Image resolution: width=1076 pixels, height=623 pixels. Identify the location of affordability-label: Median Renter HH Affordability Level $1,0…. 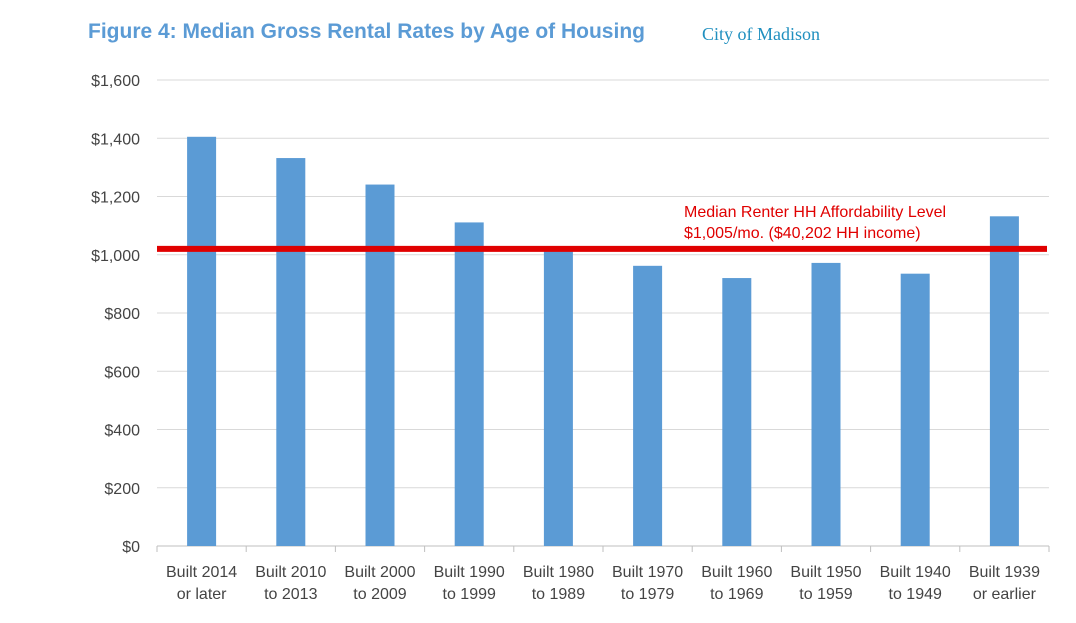
(815, 223).